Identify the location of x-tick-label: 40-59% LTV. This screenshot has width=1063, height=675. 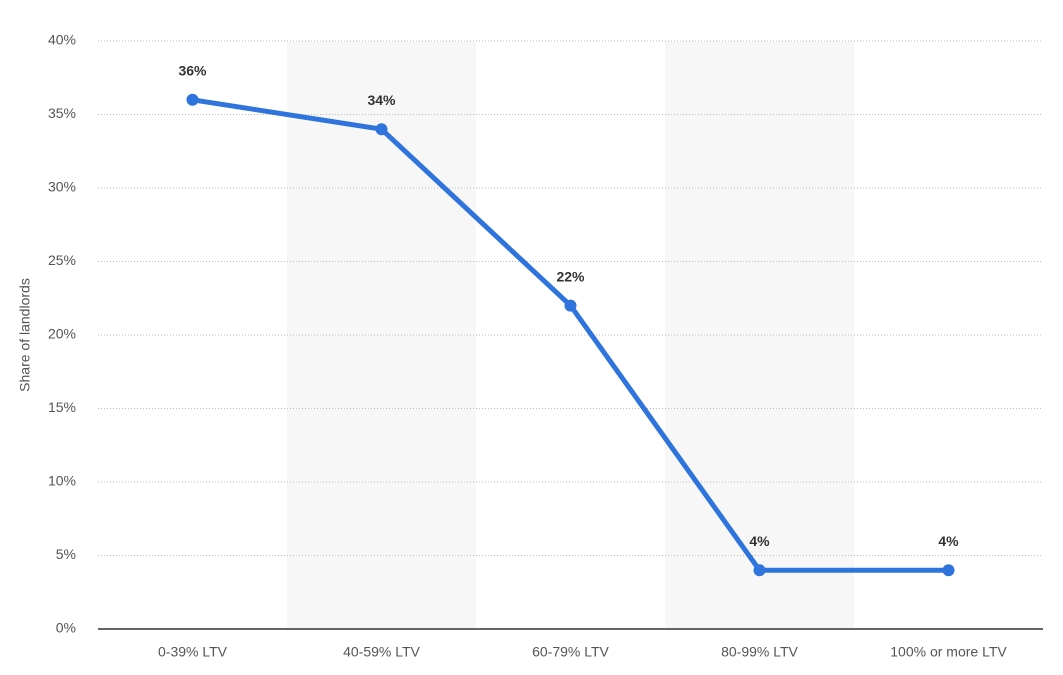
(381, 652).